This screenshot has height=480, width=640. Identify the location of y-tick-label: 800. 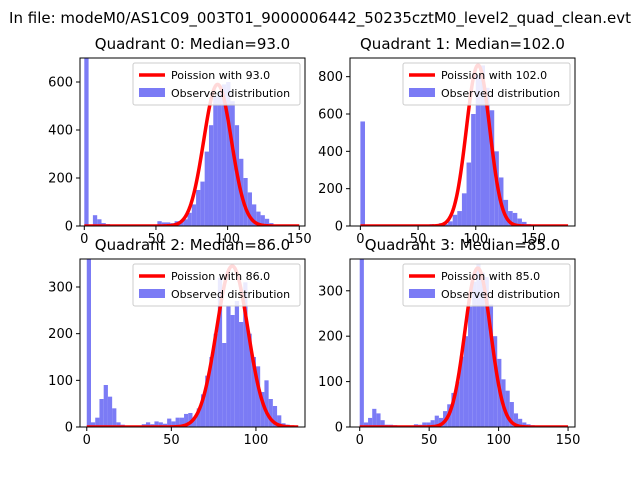
(330, 77).